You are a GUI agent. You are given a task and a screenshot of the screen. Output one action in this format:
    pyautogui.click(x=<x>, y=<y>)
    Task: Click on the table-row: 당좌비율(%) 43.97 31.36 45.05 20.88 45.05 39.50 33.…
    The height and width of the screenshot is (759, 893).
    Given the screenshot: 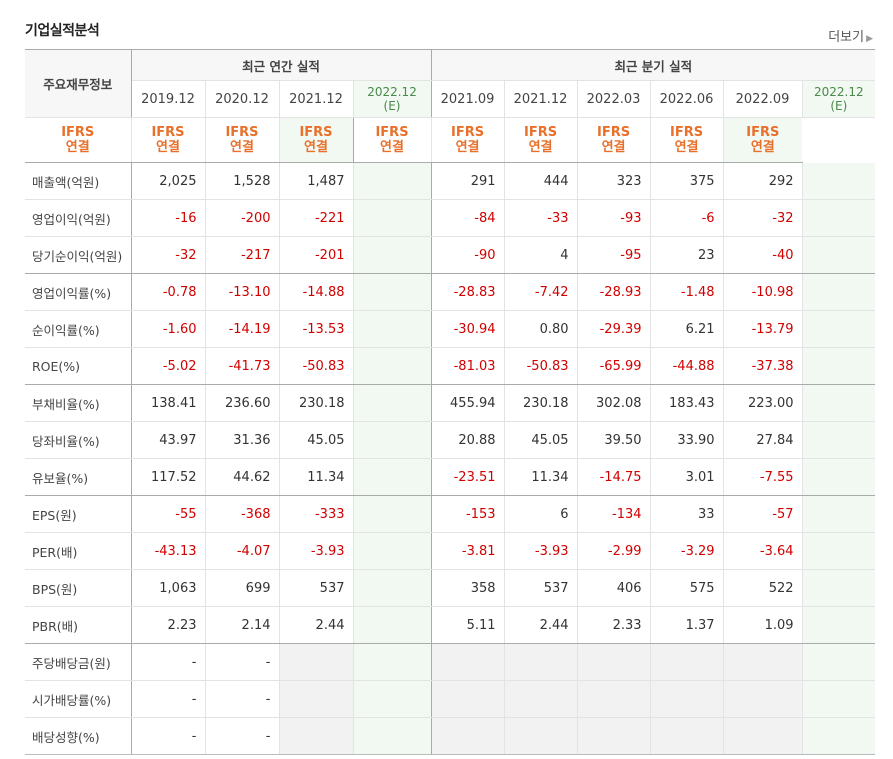 What is the action you would take?
    pyautogui.click(x=450, y=440)
    